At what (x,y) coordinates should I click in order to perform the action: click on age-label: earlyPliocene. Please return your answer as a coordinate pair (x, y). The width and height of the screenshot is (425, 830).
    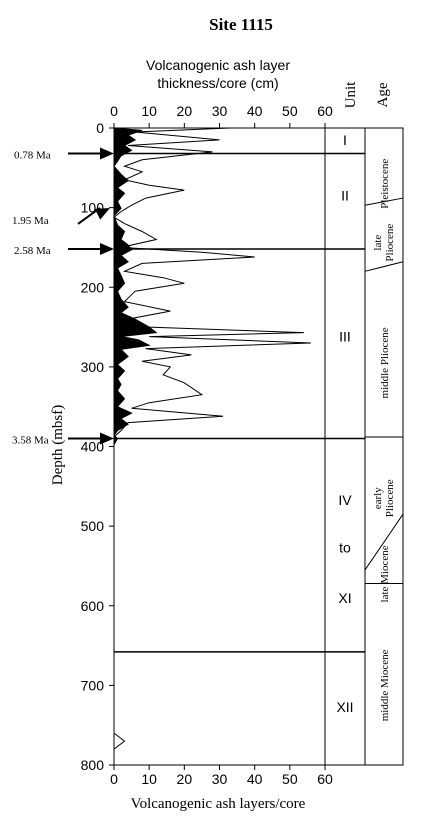
    Looking at the image, I should click on (384, 498).